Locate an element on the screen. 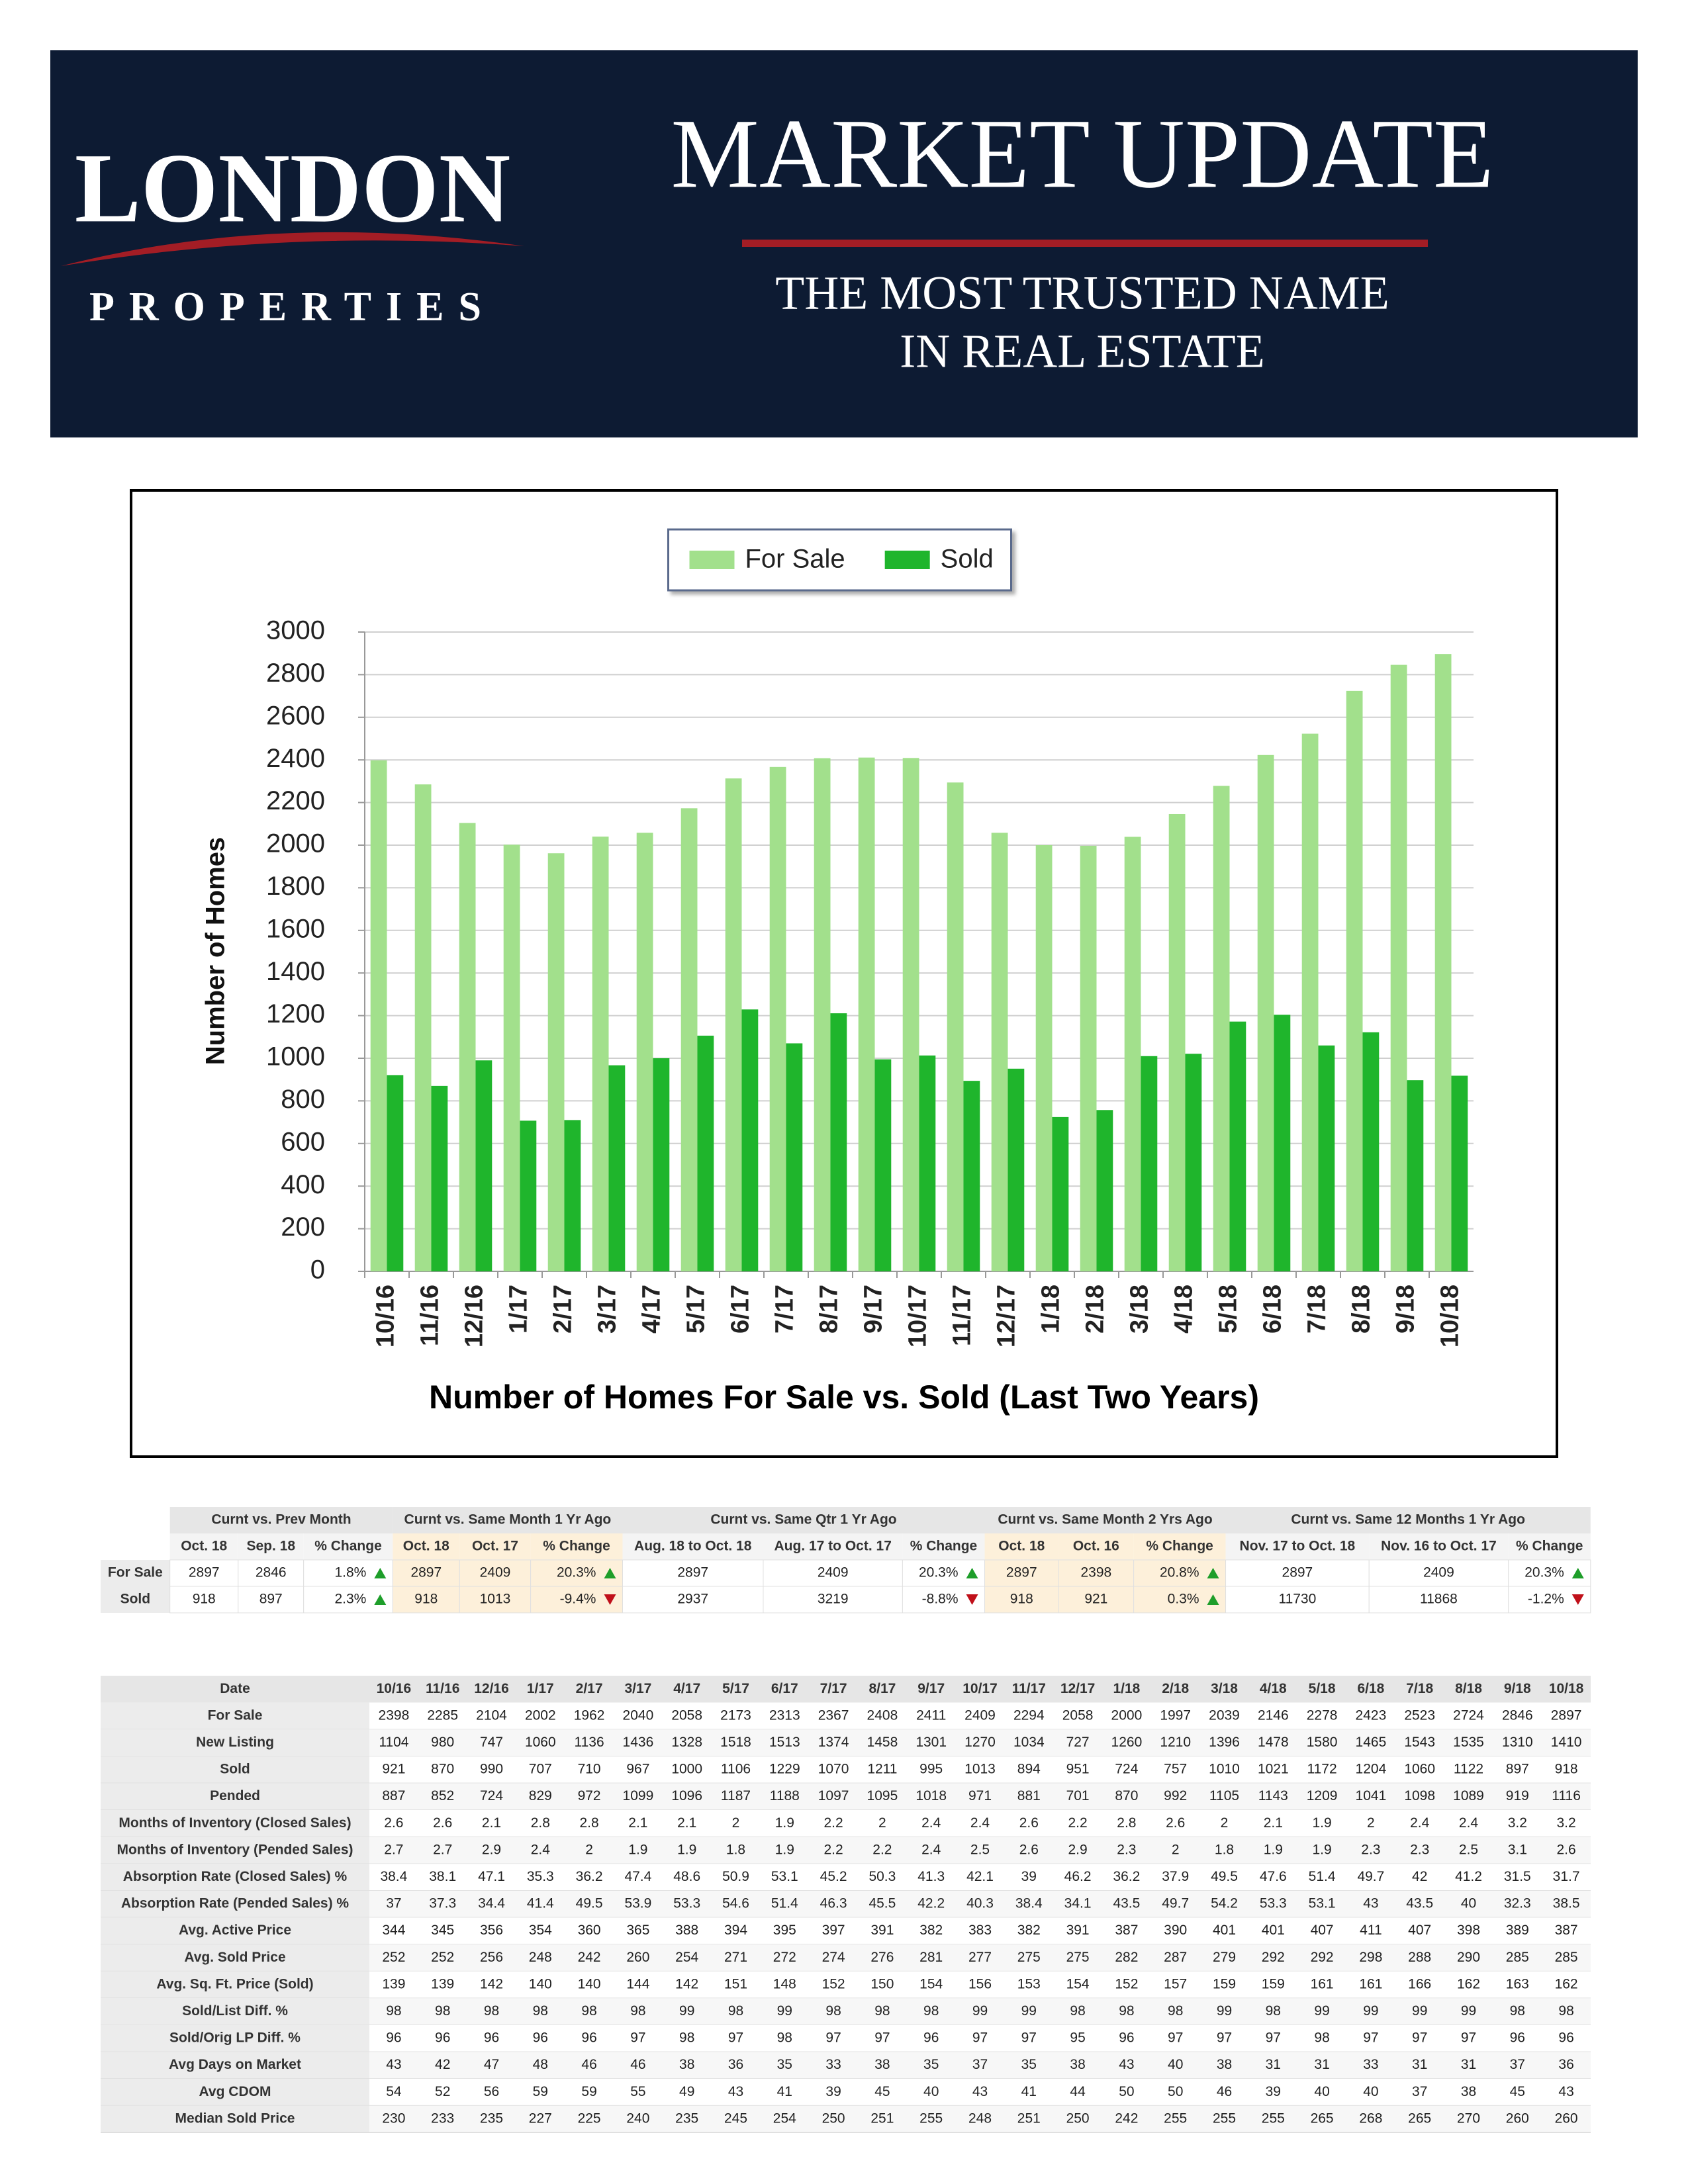 This screenshot has height=2184, width=1688. x-tick-label: 11/17 is located at coordinates (962, 1315).